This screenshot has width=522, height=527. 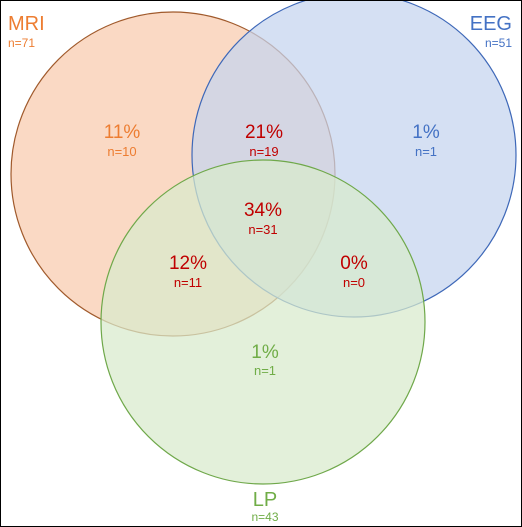 I want to click on region-mri-lp-count: n=11, so click(x=188, y=282).